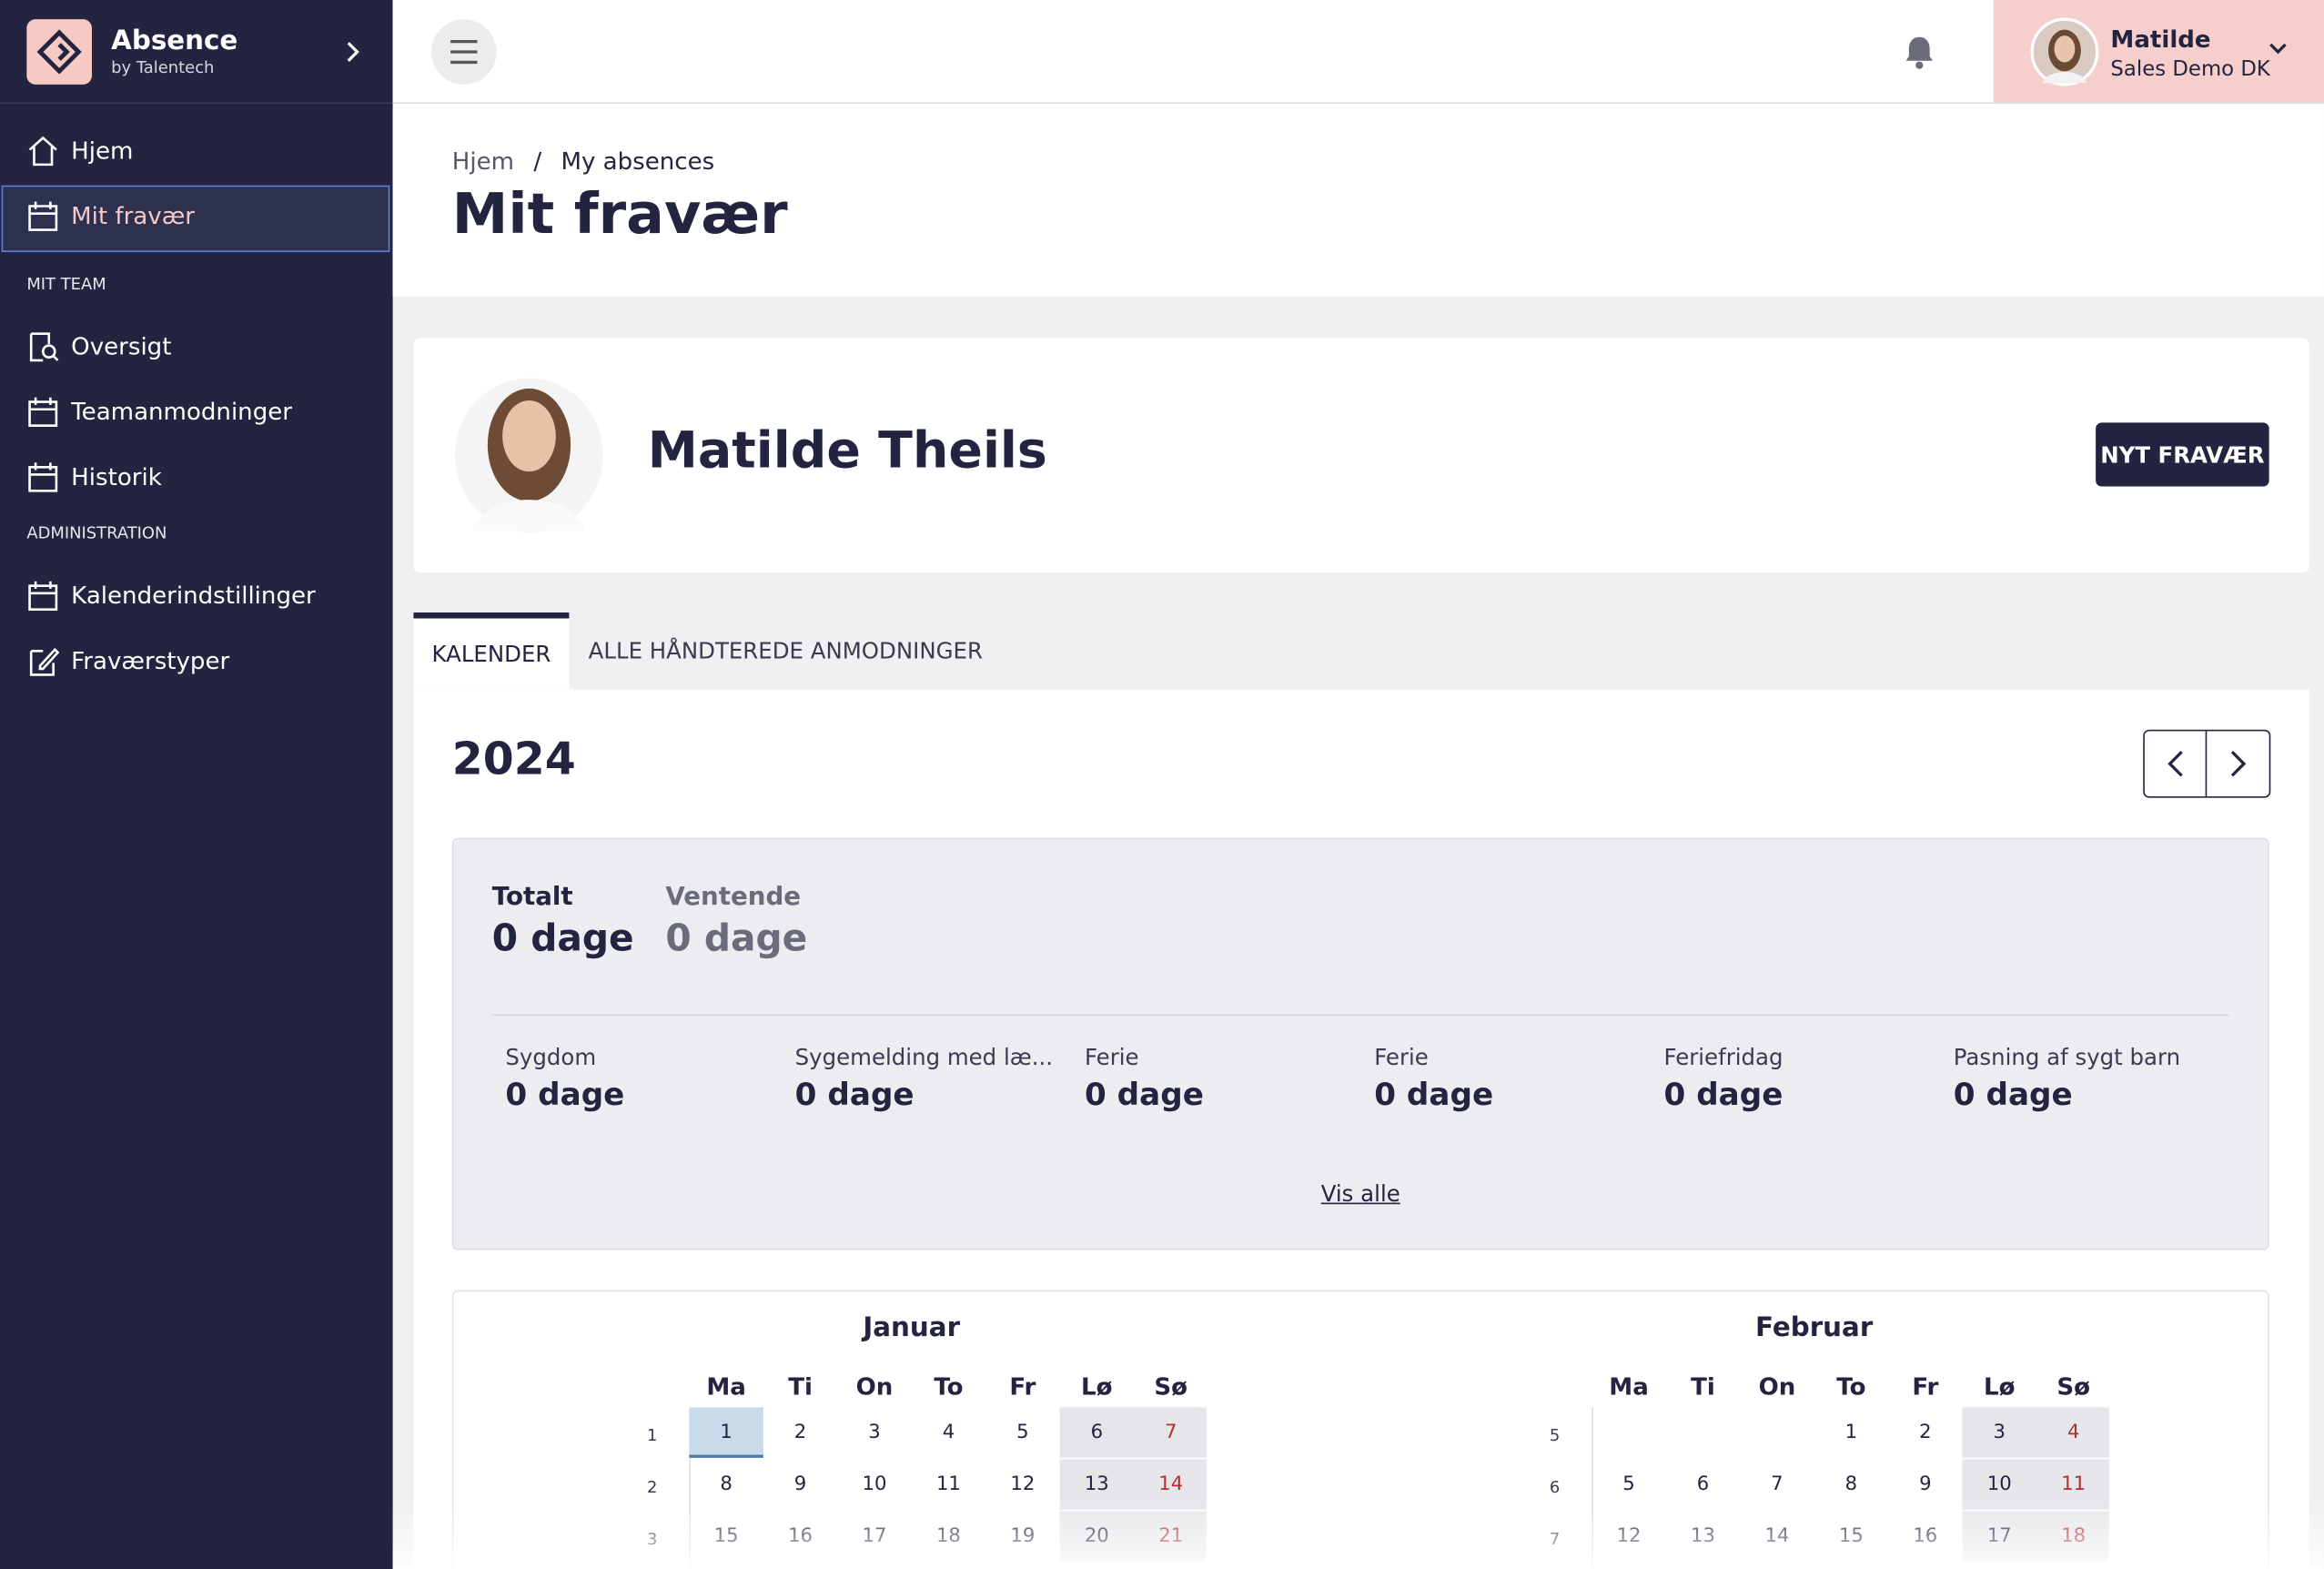 This screenshot has height=1569, width=2324. I want to click on collapse-icon, so click(353, 52).